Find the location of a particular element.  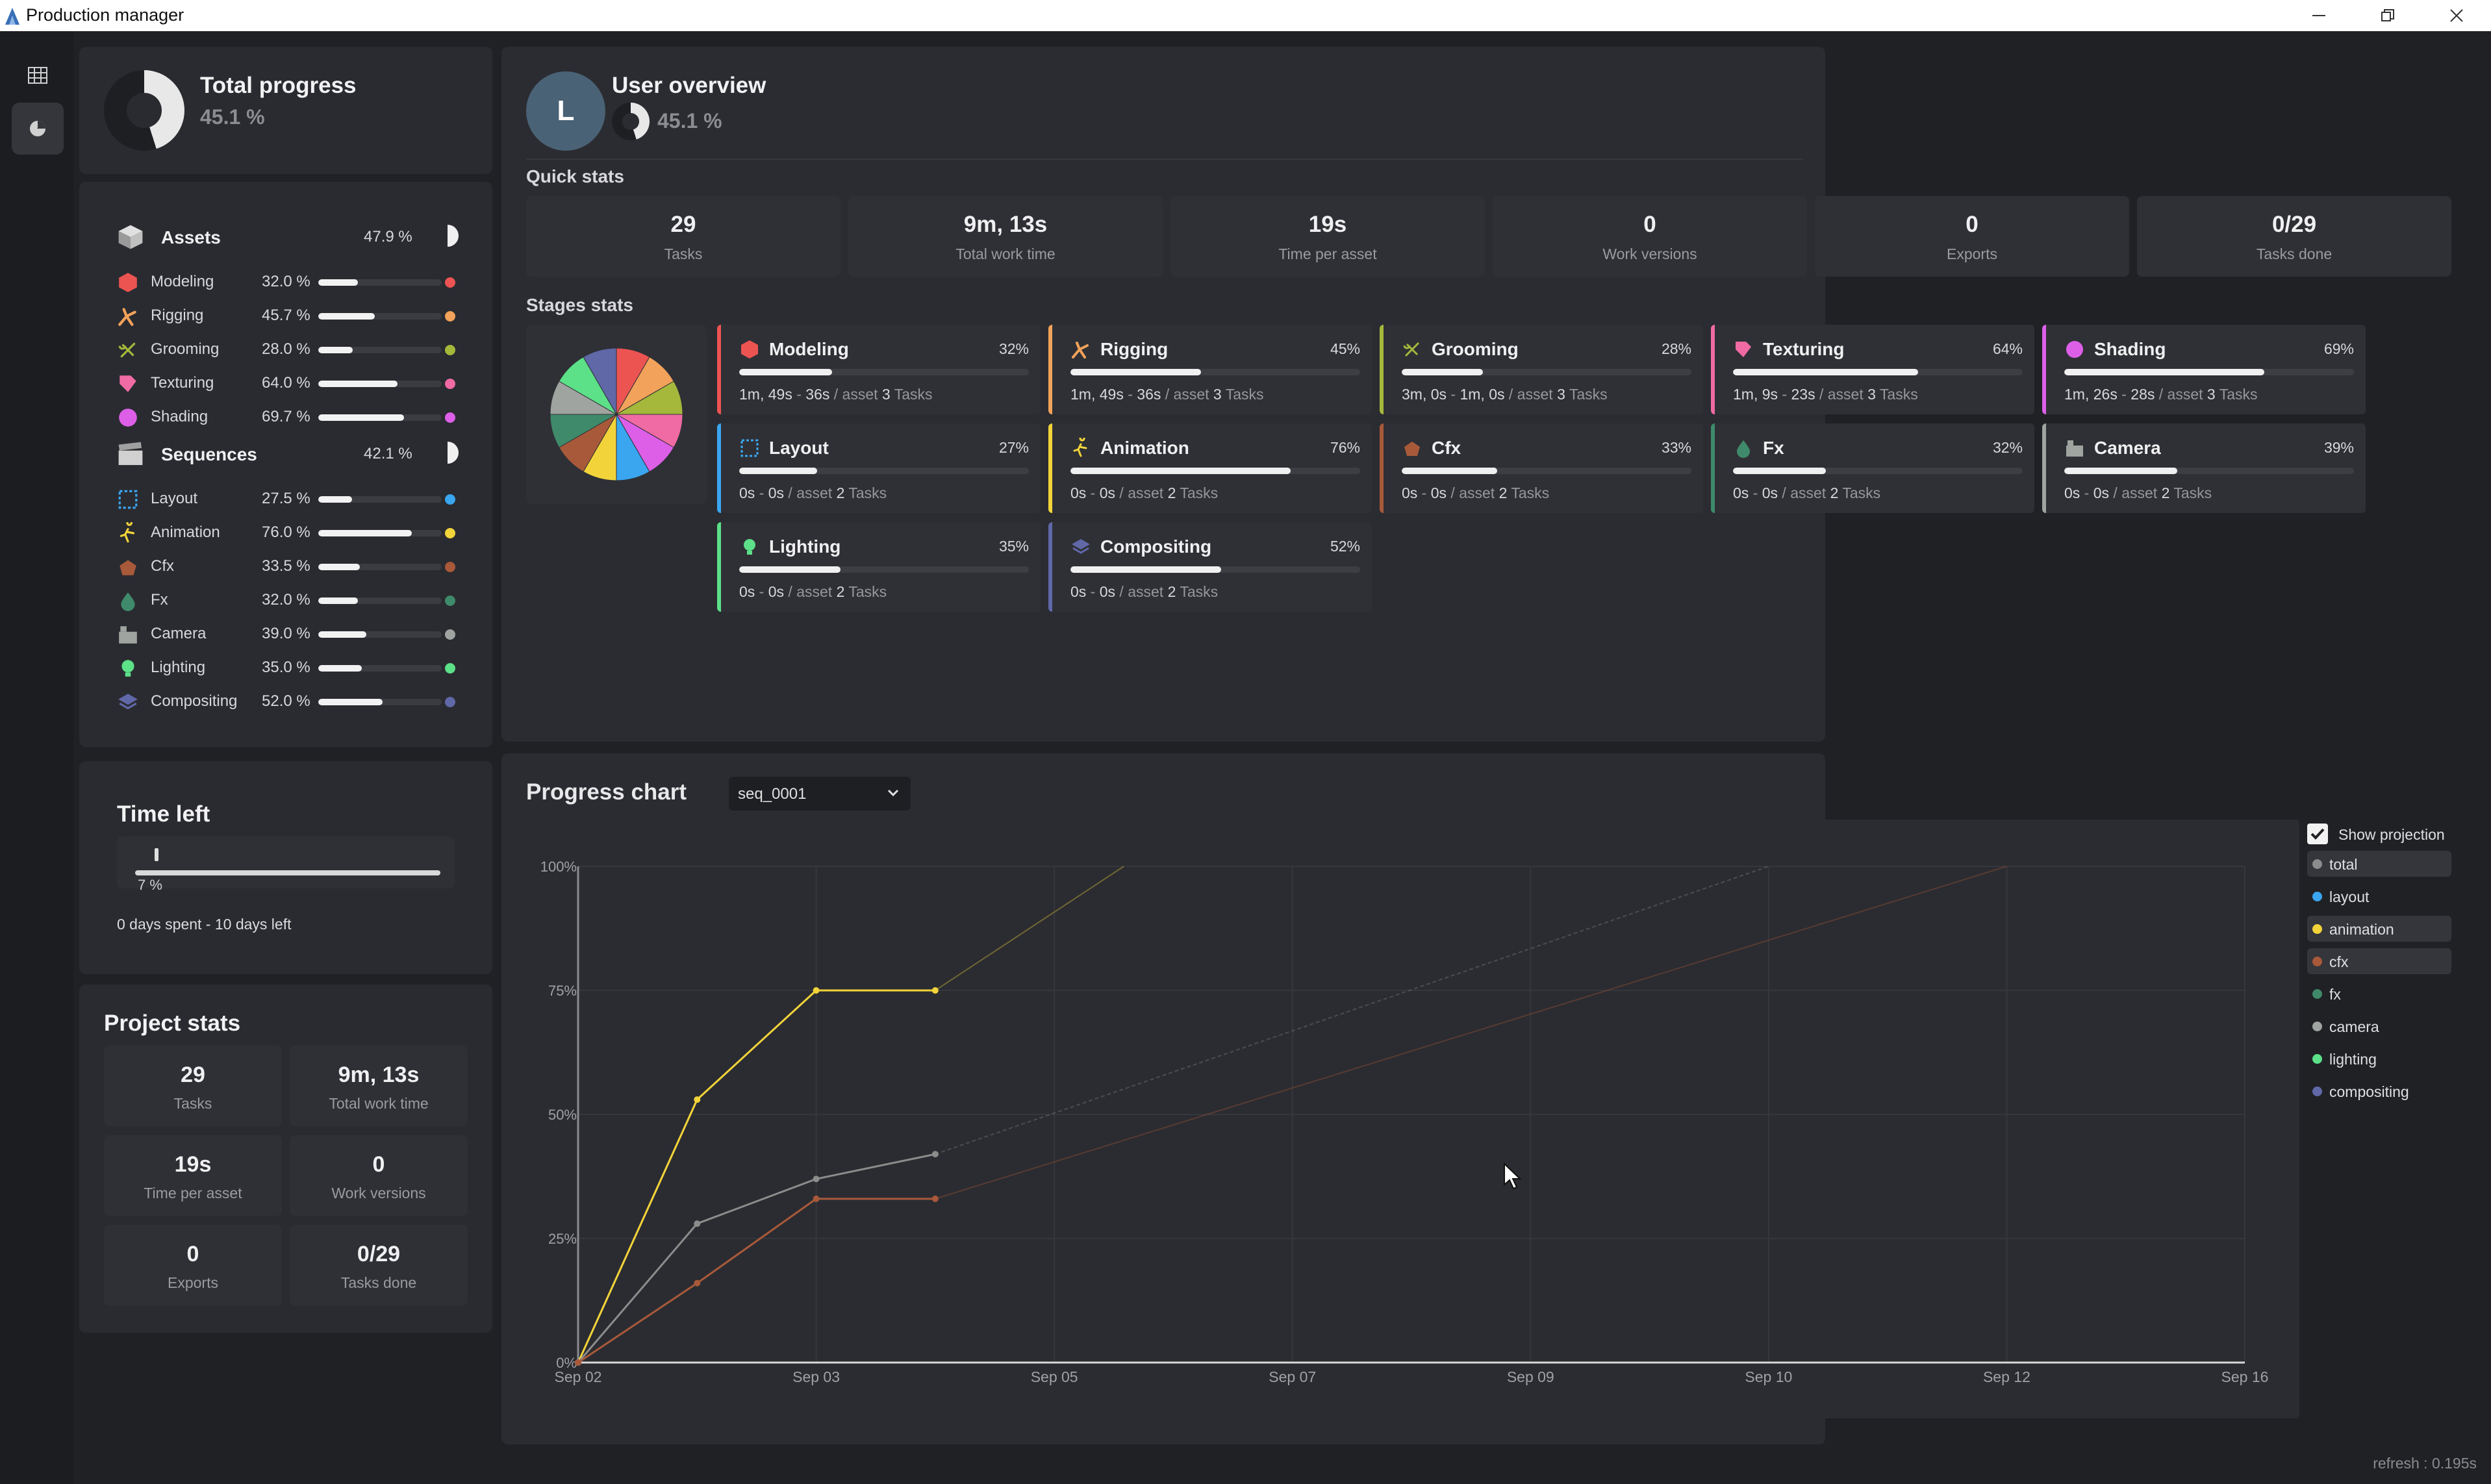

stage-name: Cfx is located at coordinates (162, 566).